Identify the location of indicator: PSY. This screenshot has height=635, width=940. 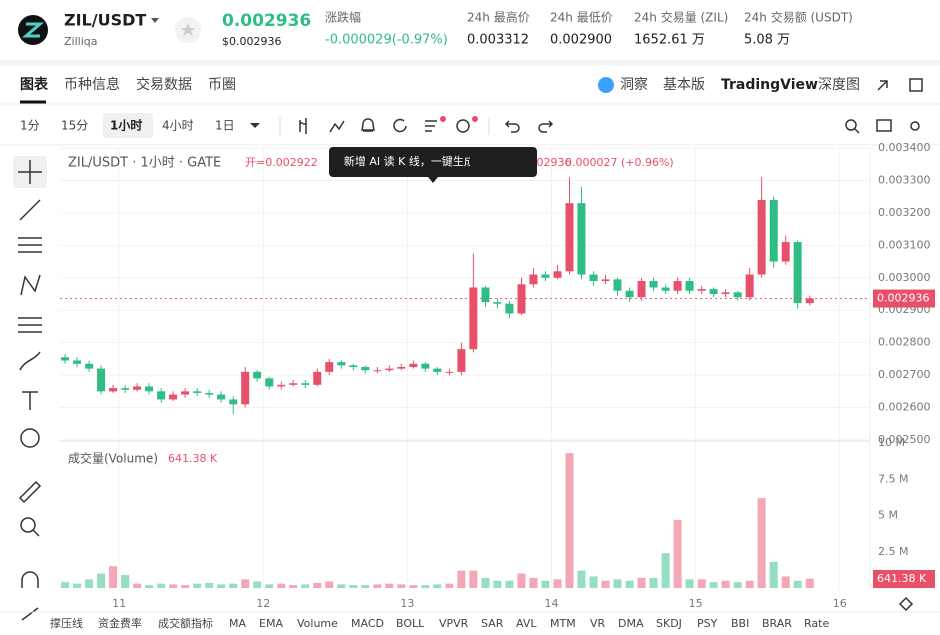
(707, 623).